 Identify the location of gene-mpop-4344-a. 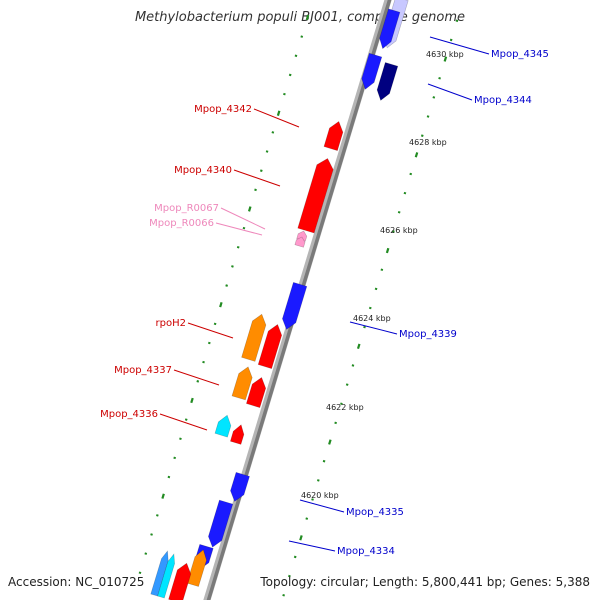
(372, 71).